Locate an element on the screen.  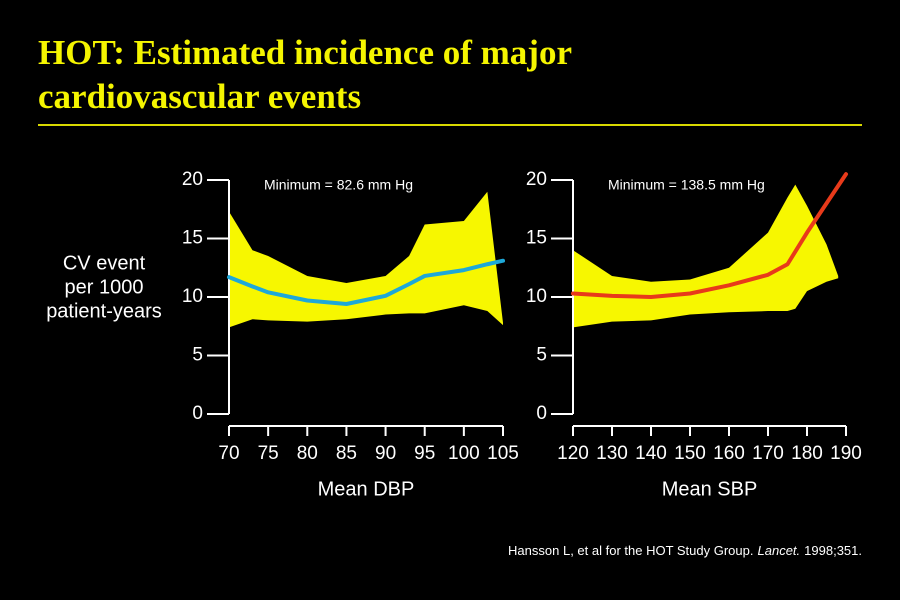
x-tick-label: 75 is located at coordinates (268, 453).